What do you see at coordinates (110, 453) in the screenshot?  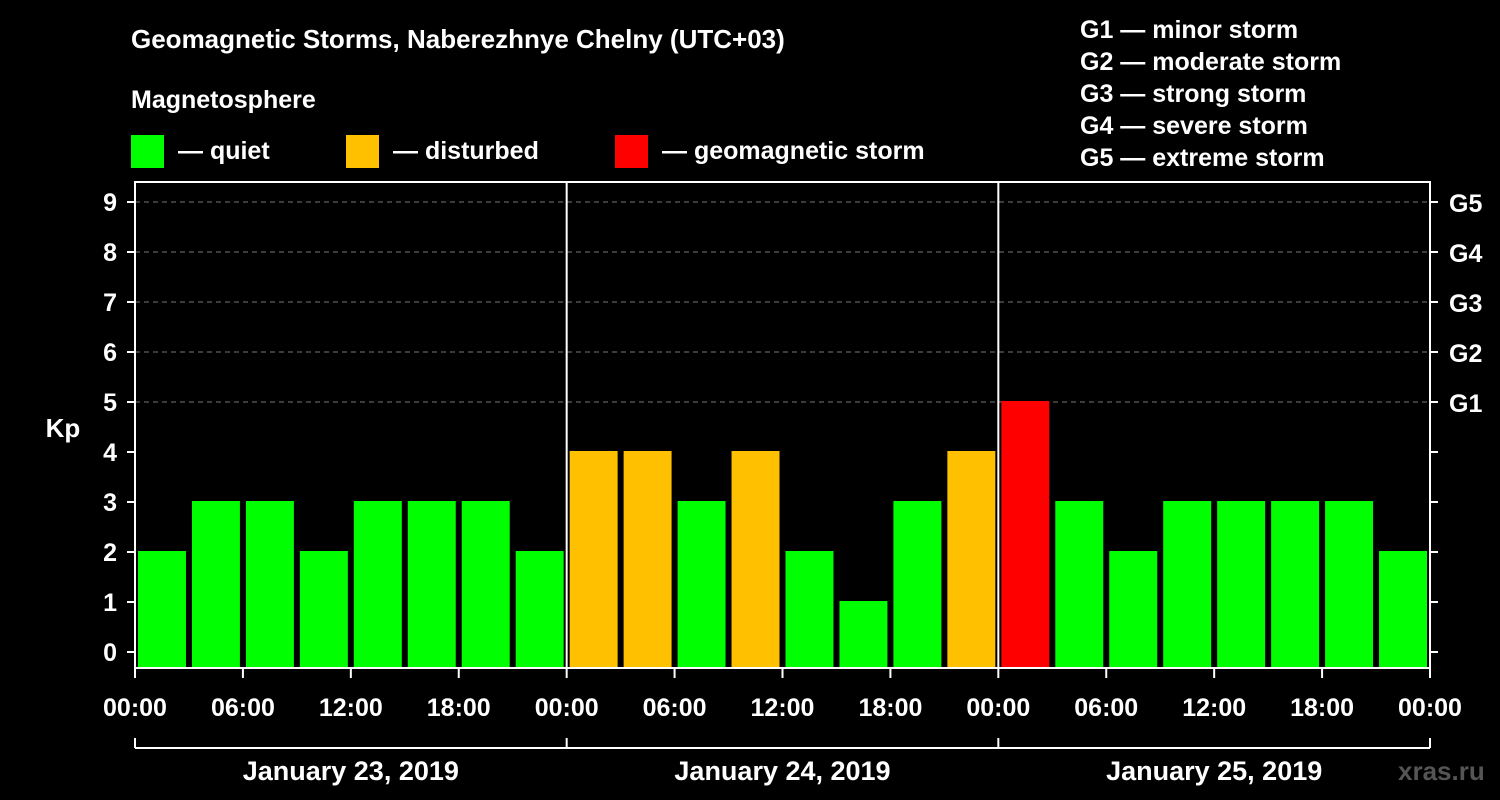 I see `y-tick-label-4: 4` at bounding box center [110, 453].